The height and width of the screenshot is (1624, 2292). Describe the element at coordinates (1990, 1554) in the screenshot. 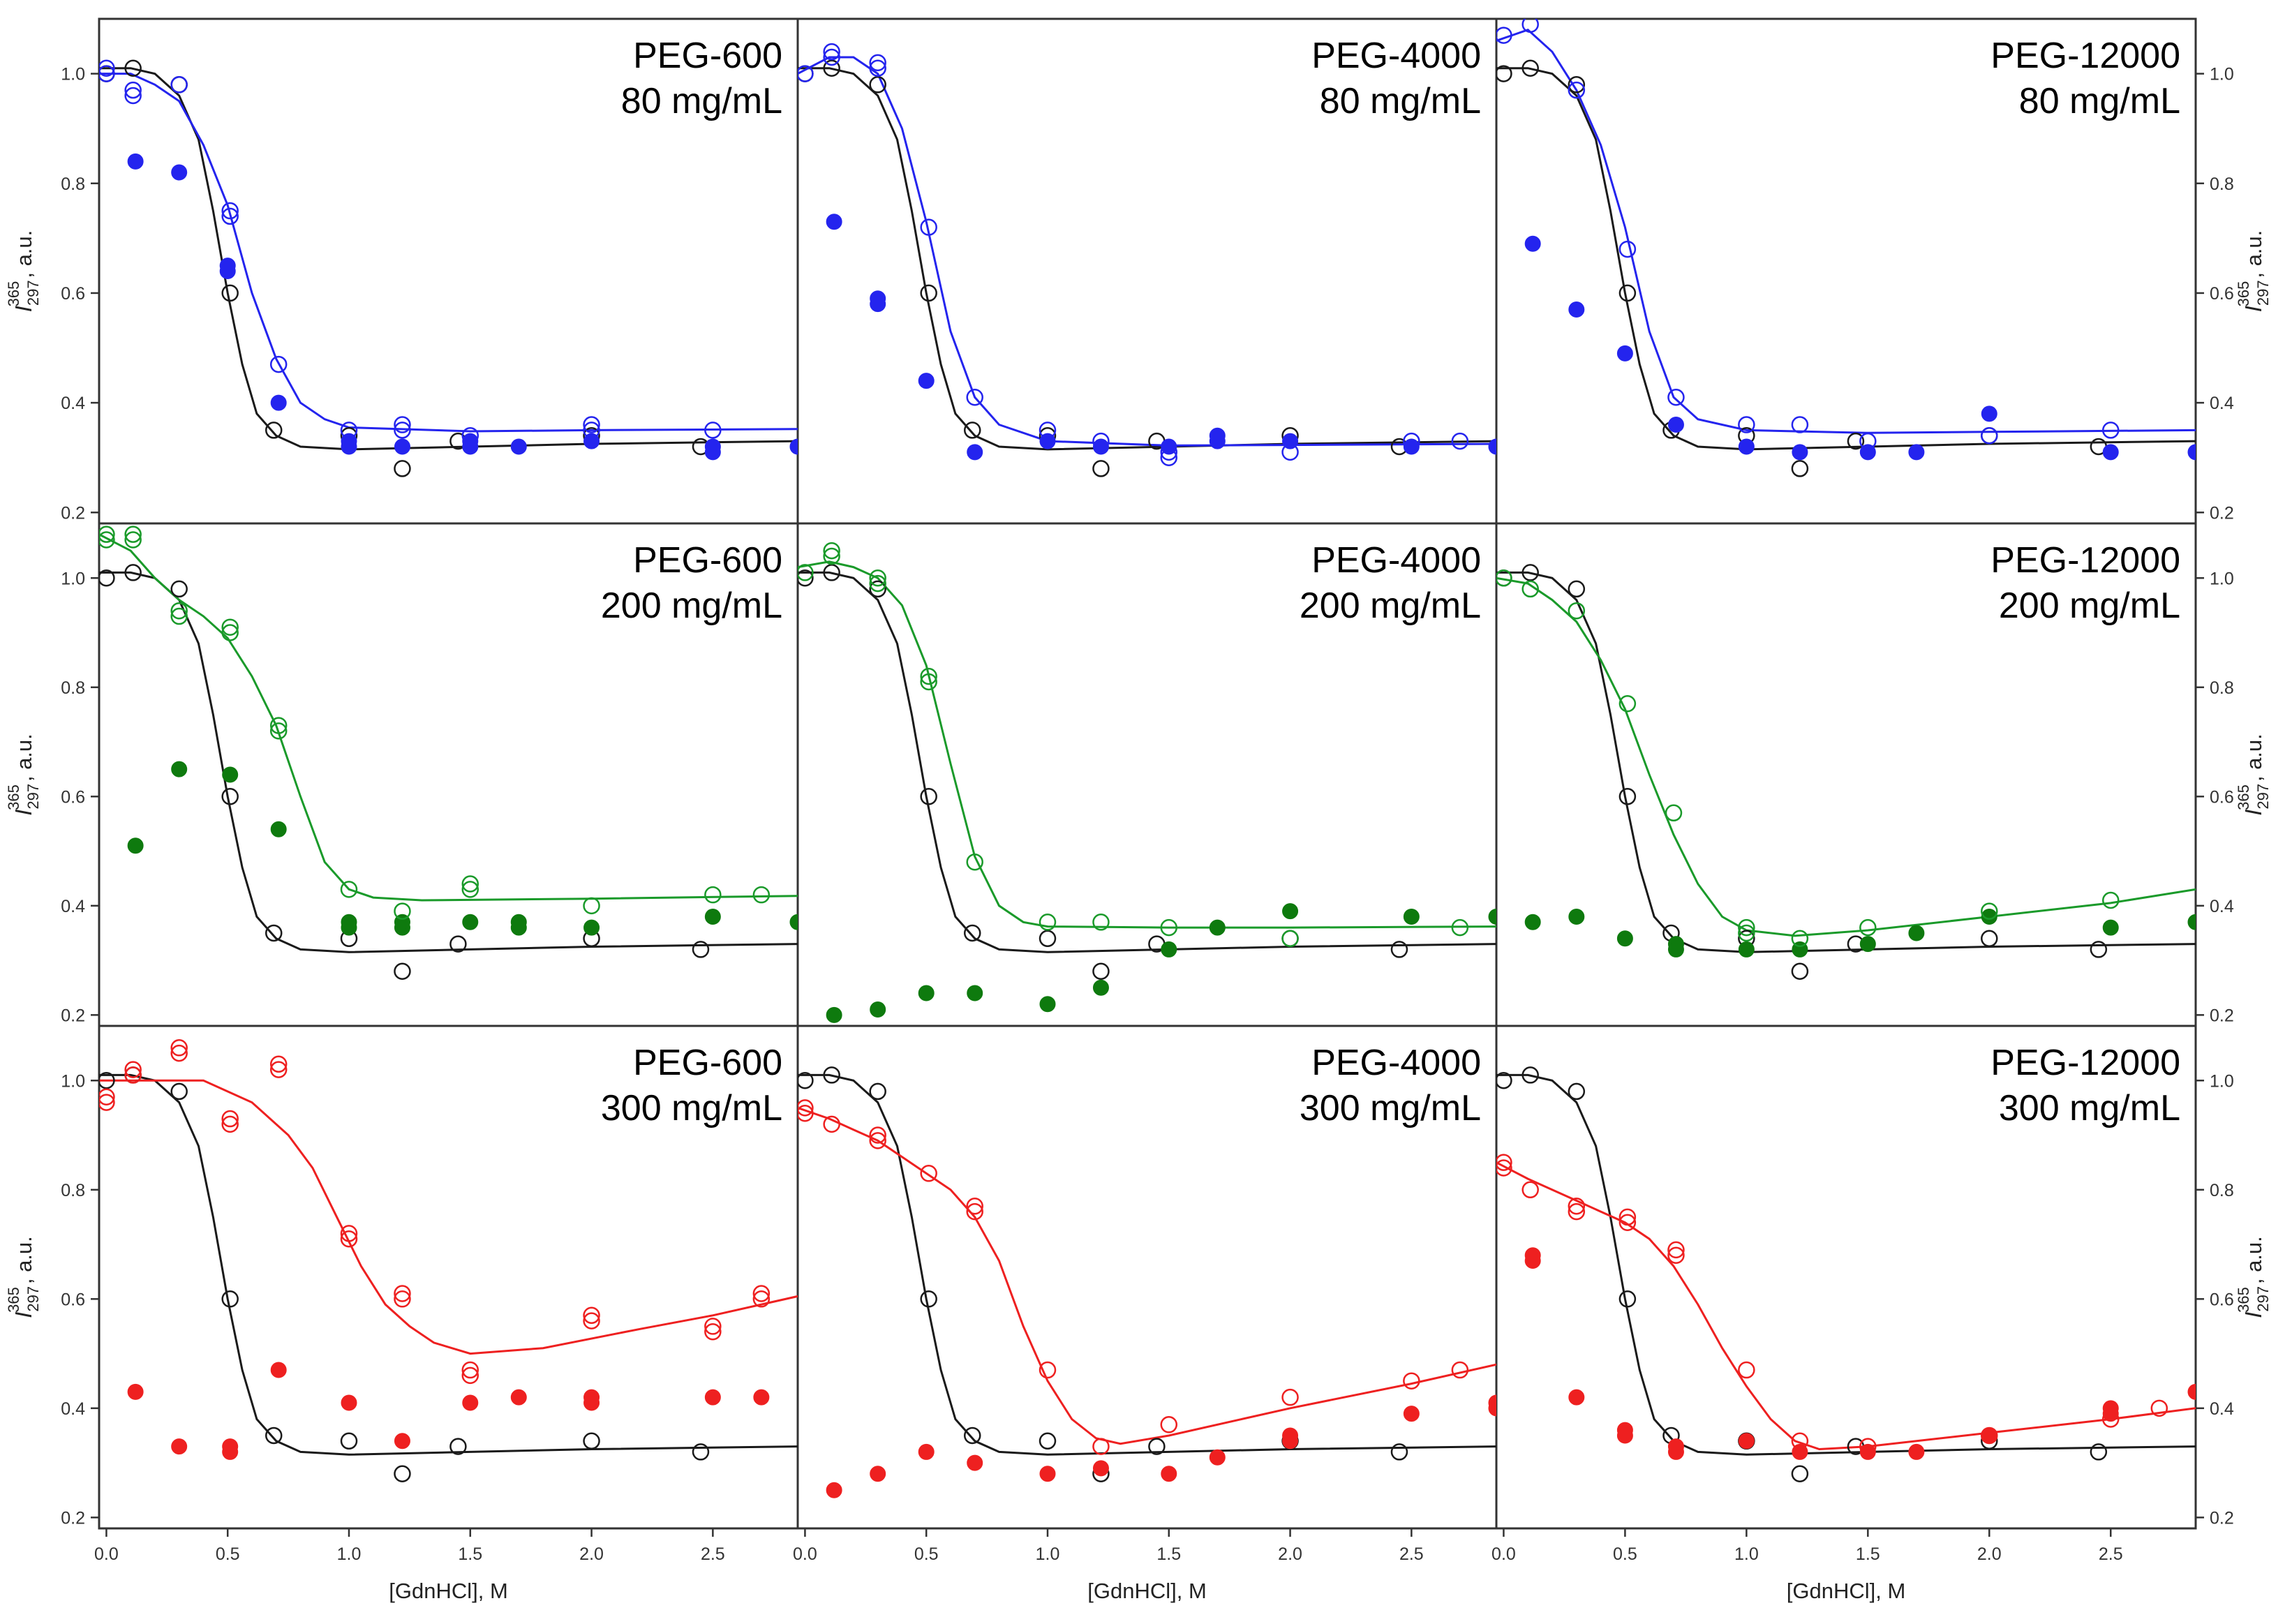

I see `x-tick-label: 2.0` at that location.